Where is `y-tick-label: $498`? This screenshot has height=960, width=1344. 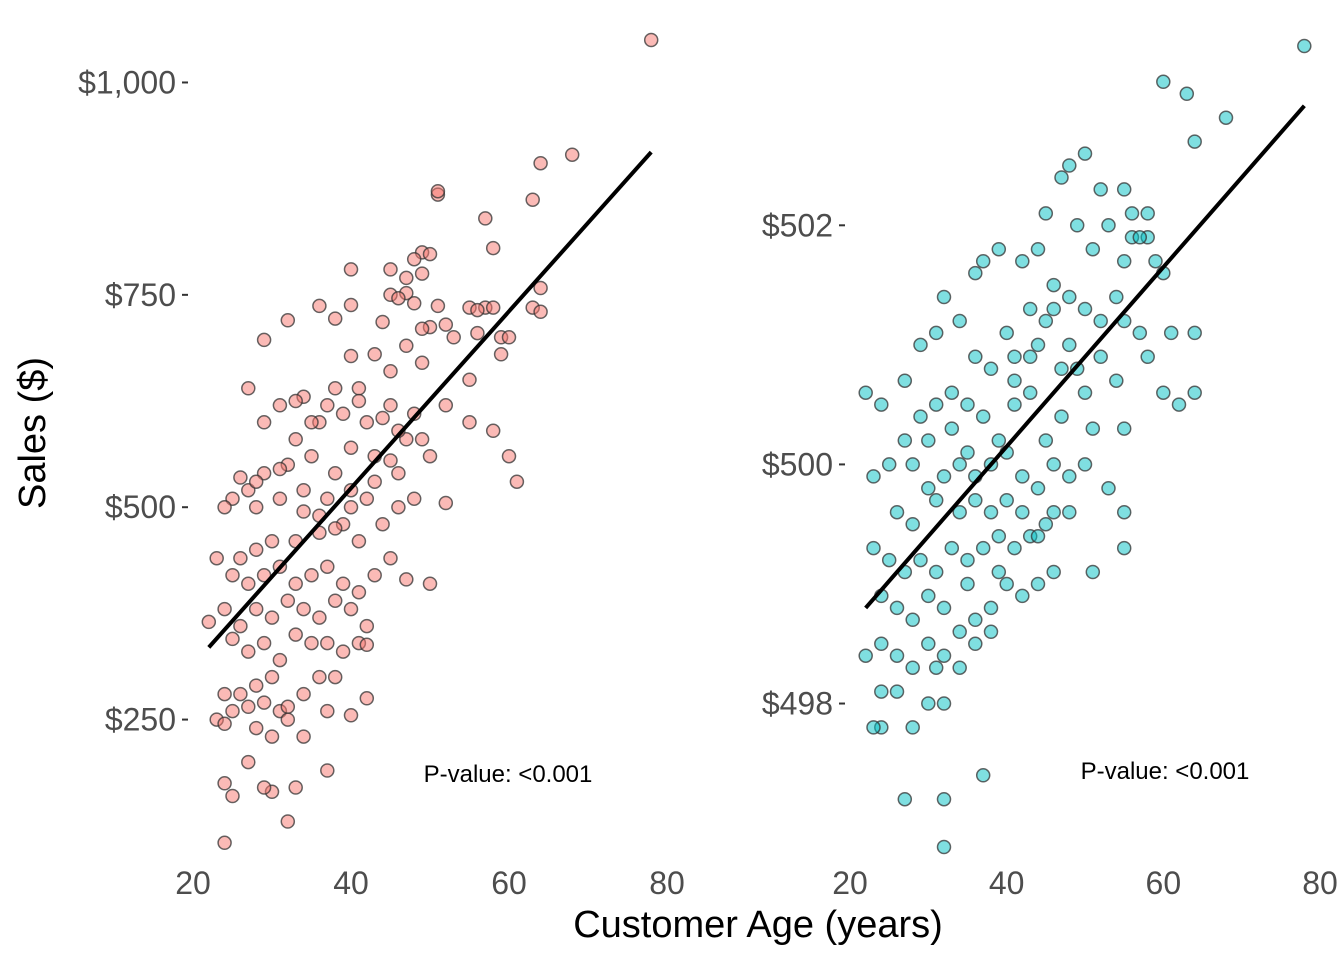 y-tick-label: $498 is located at coordinates (797, 704).